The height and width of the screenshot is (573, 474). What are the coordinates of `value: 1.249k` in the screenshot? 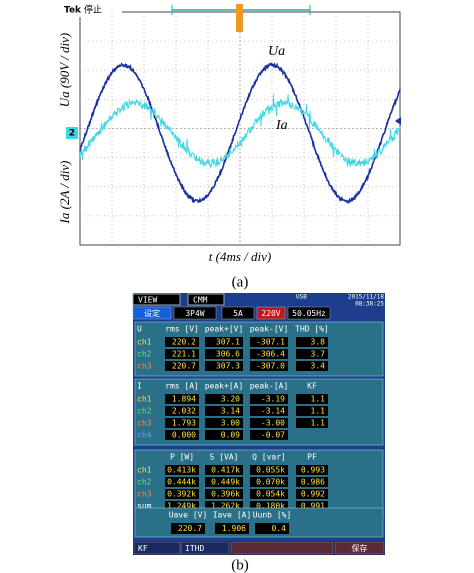 It's located at (181, 506).